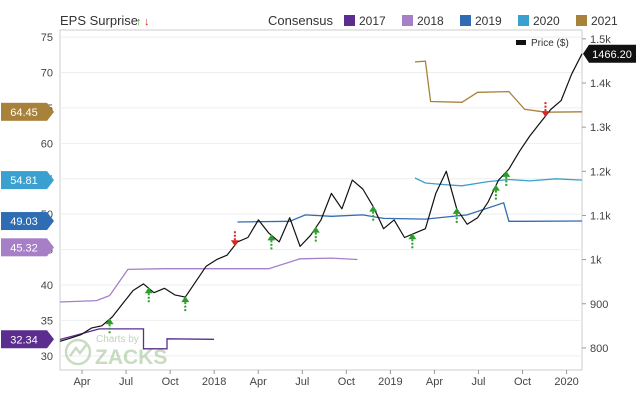  I want to click on legend-swatch-2020, so click(523, 20).